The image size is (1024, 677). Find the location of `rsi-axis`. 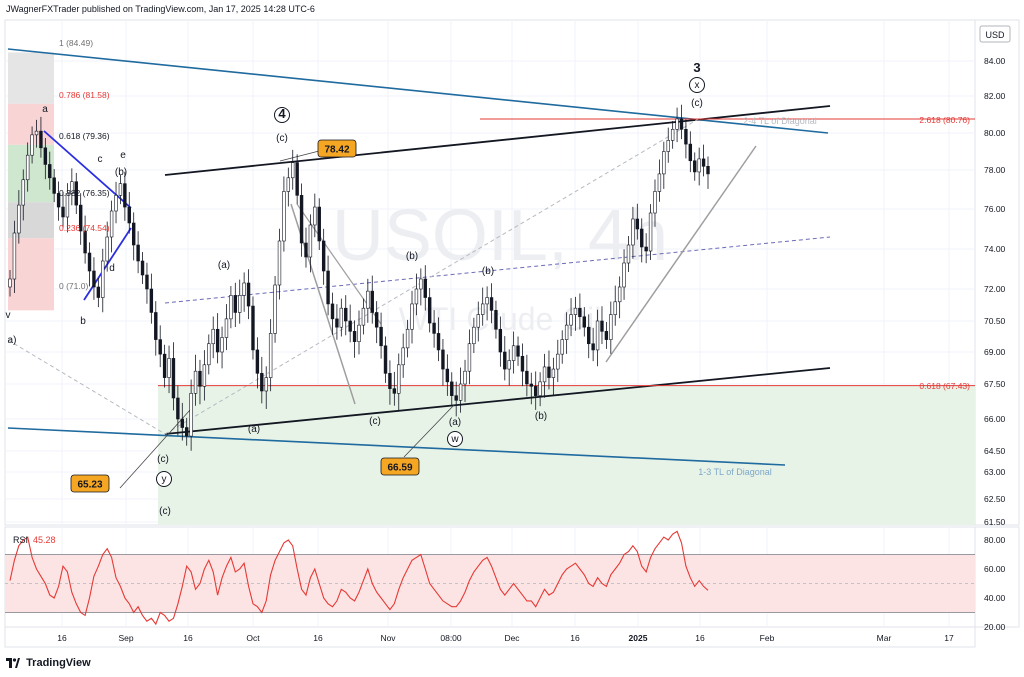

rsi-axis is located at coordinates (997, 577).